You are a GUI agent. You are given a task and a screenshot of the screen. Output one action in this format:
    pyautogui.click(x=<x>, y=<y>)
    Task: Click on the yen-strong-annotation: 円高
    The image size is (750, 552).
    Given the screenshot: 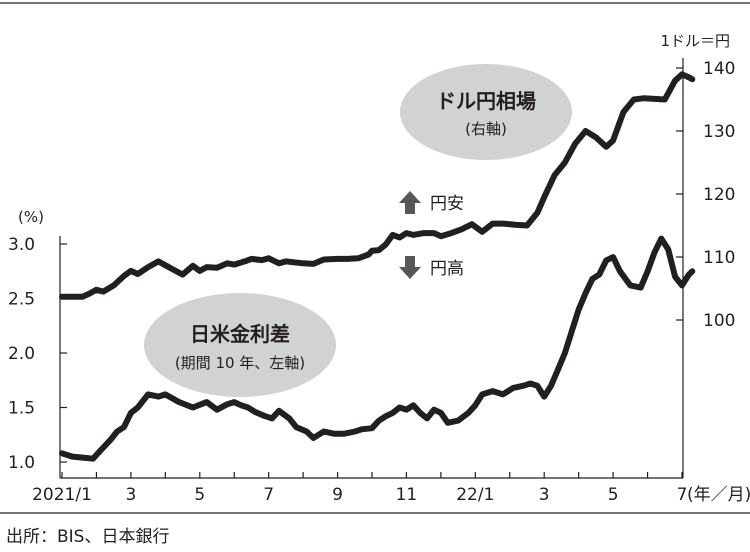 What is the action you would take?
    pyautogui.click(x=431, y=267)
    